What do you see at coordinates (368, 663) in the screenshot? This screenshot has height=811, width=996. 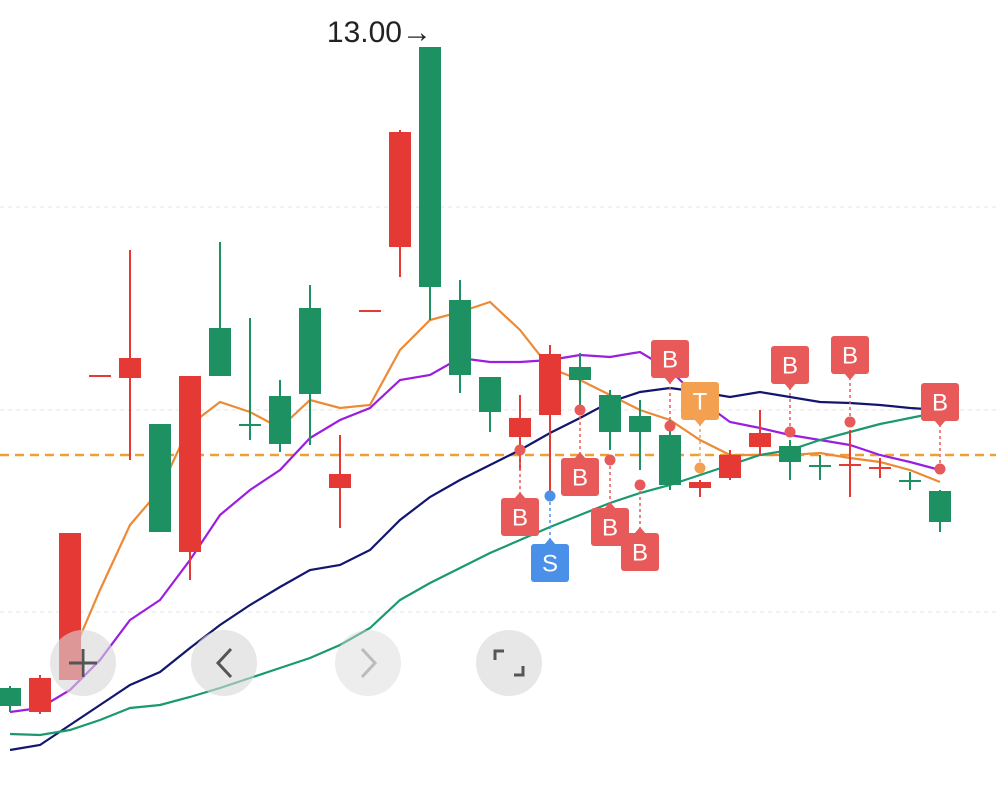 I see `next-button` at bounding box center [368, 663].